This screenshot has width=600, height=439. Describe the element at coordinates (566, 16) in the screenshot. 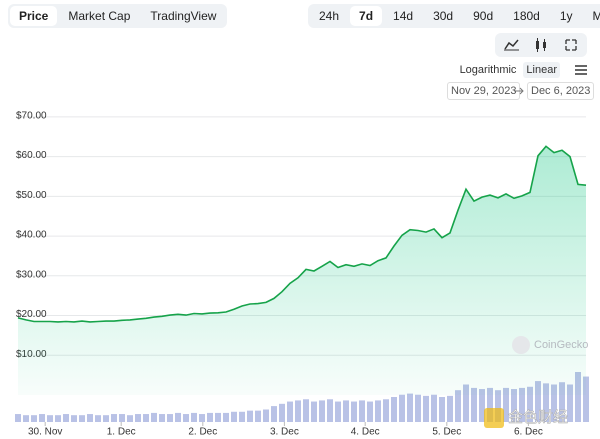

I see `range-button: 1y` at that location.